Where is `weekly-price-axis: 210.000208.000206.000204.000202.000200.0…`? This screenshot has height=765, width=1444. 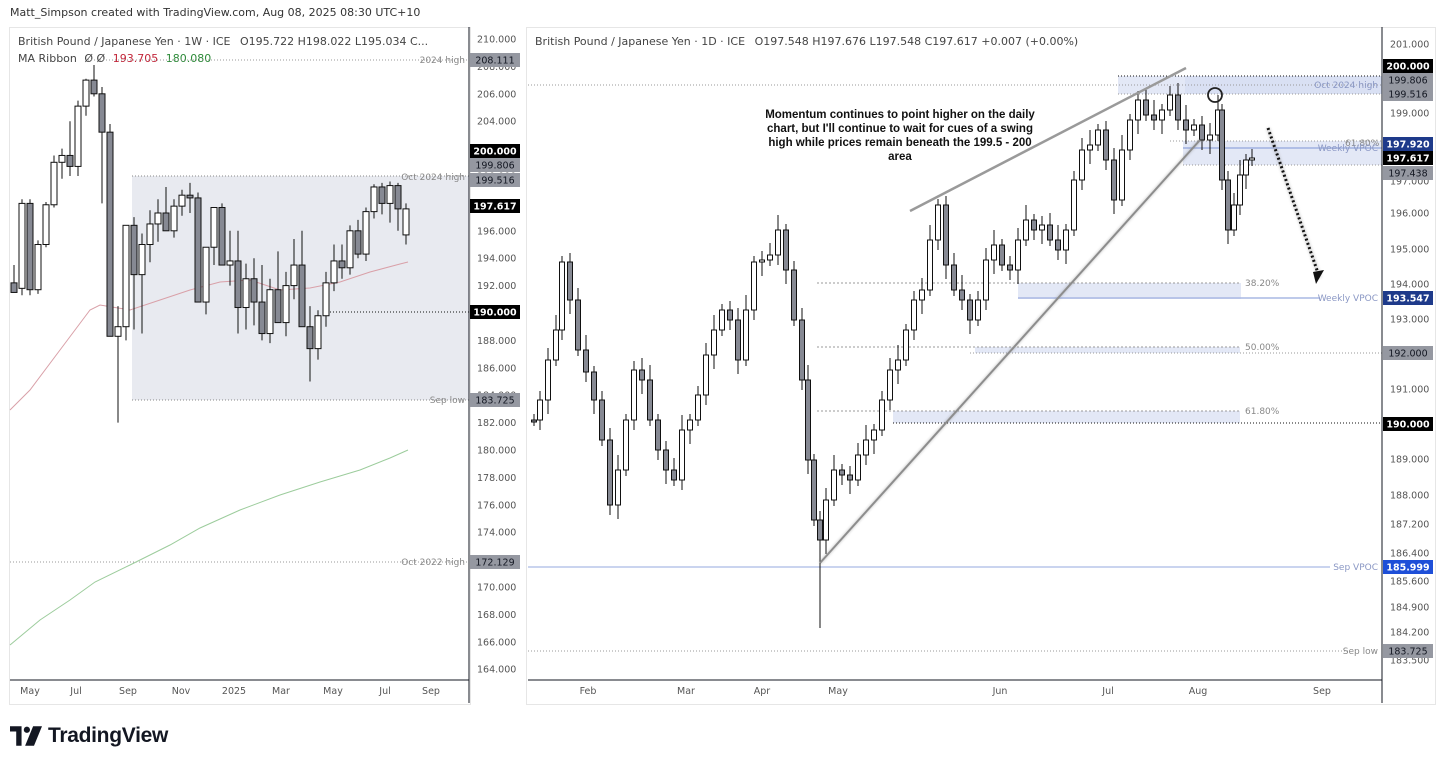
weekly-price-axis: 210.000208.000206.000204.000202.000200.0… is located at coordinates (496, 355).